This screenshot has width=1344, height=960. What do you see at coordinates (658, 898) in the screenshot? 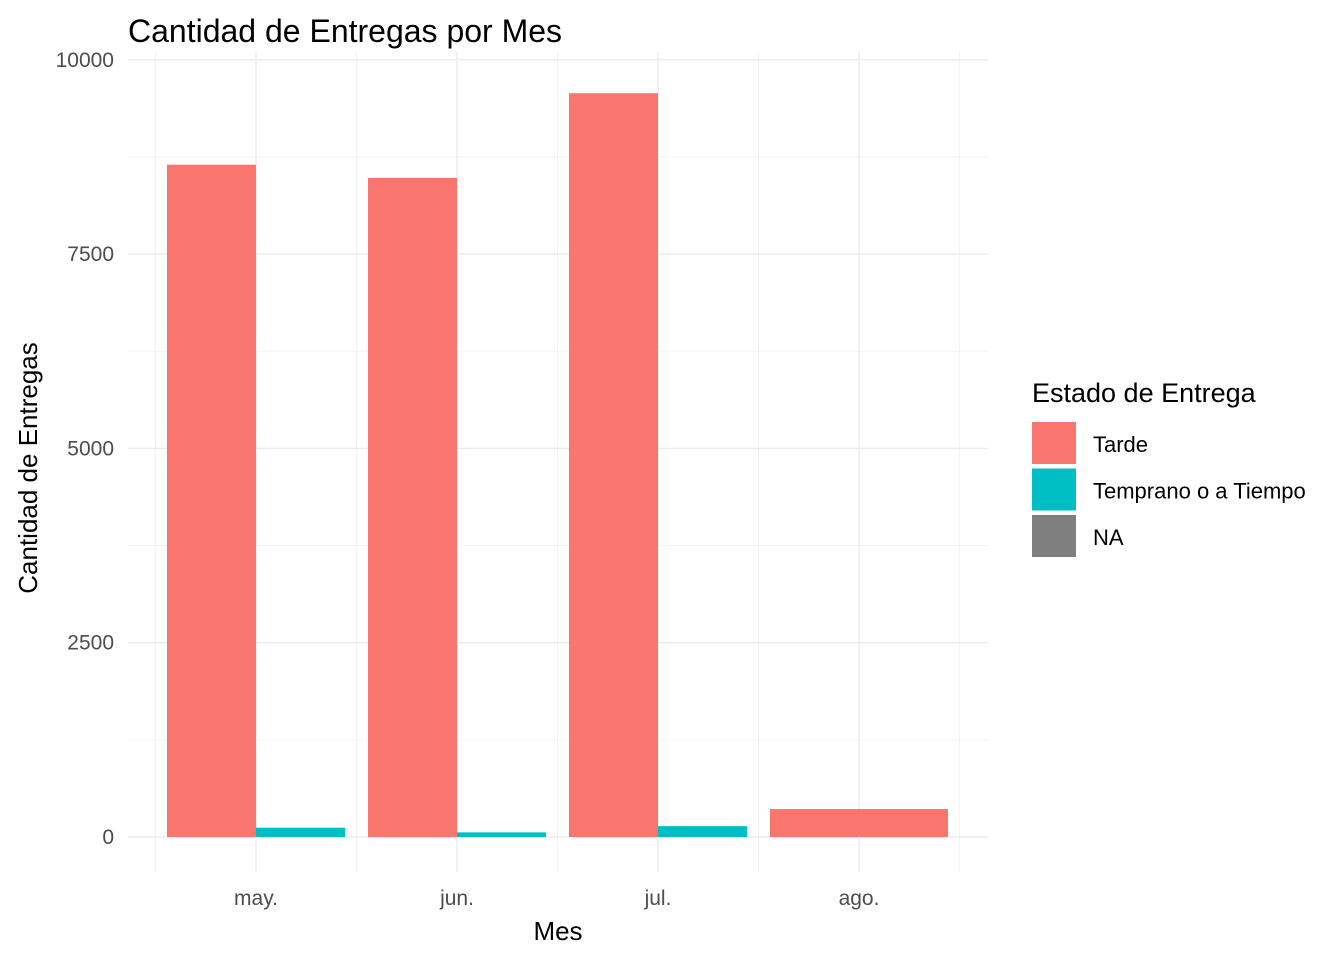
I see `x-tick-label: jul.` at bounding box center [658, 898].